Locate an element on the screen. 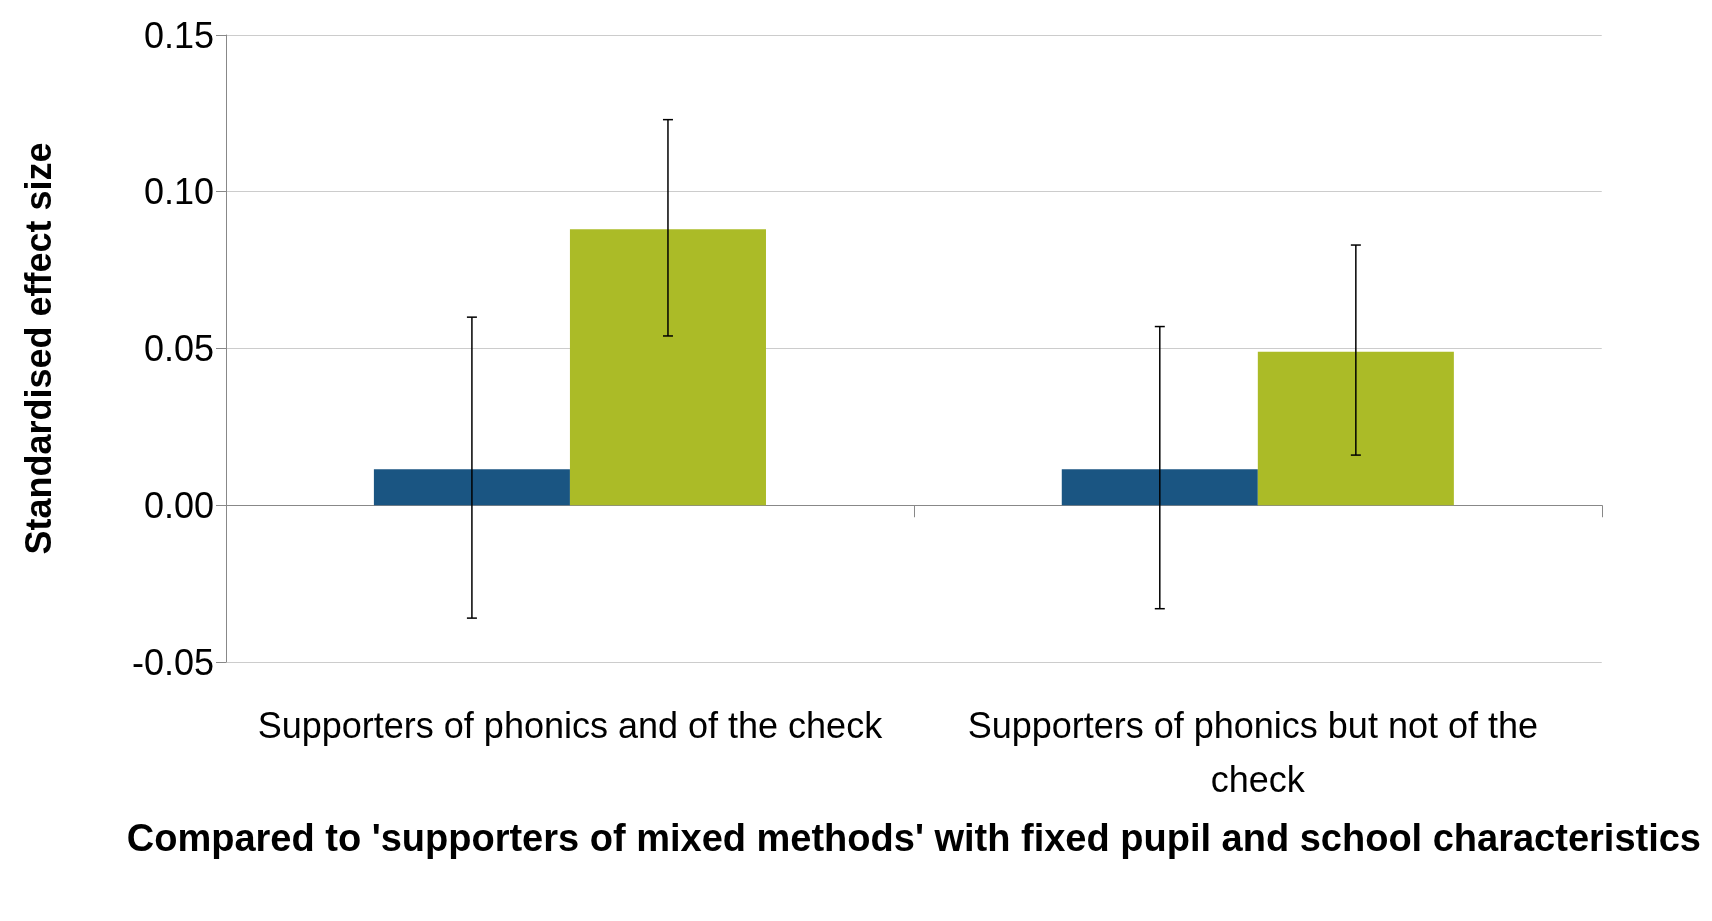 The image size is (1712, 921). y-tick-label: -0.05 is located at coordinates (172, 662).